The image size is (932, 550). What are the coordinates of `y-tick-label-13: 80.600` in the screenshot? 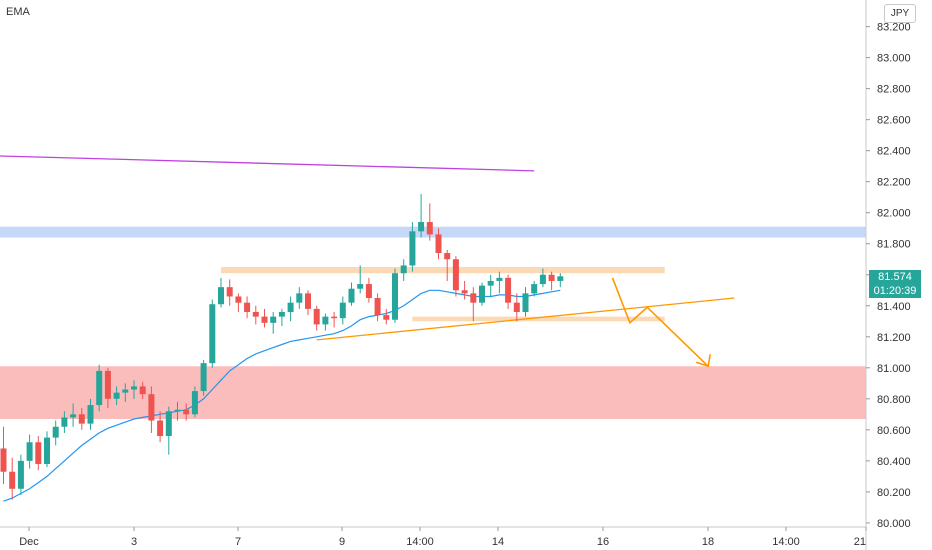 It's located at (894, 431).